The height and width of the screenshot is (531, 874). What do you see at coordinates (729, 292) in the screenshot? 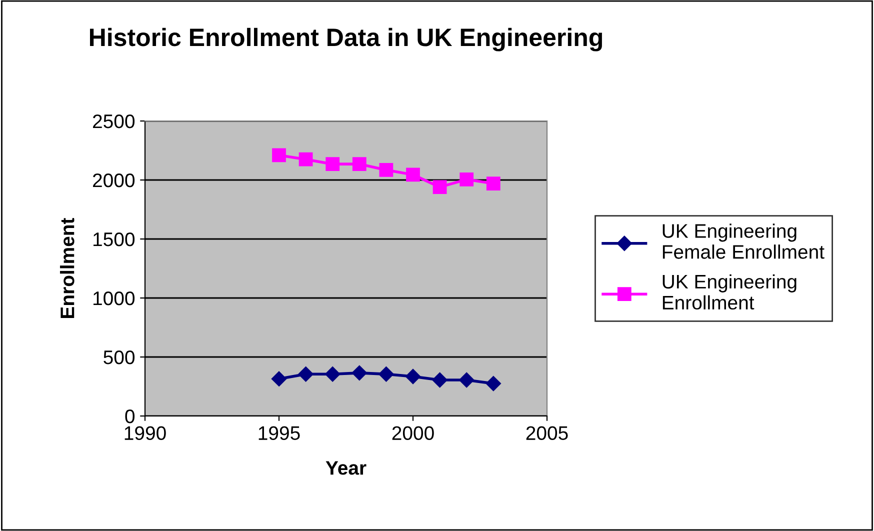
I see `legend-label: UK Engineering Enrollment` at bounding box center [729, 292].